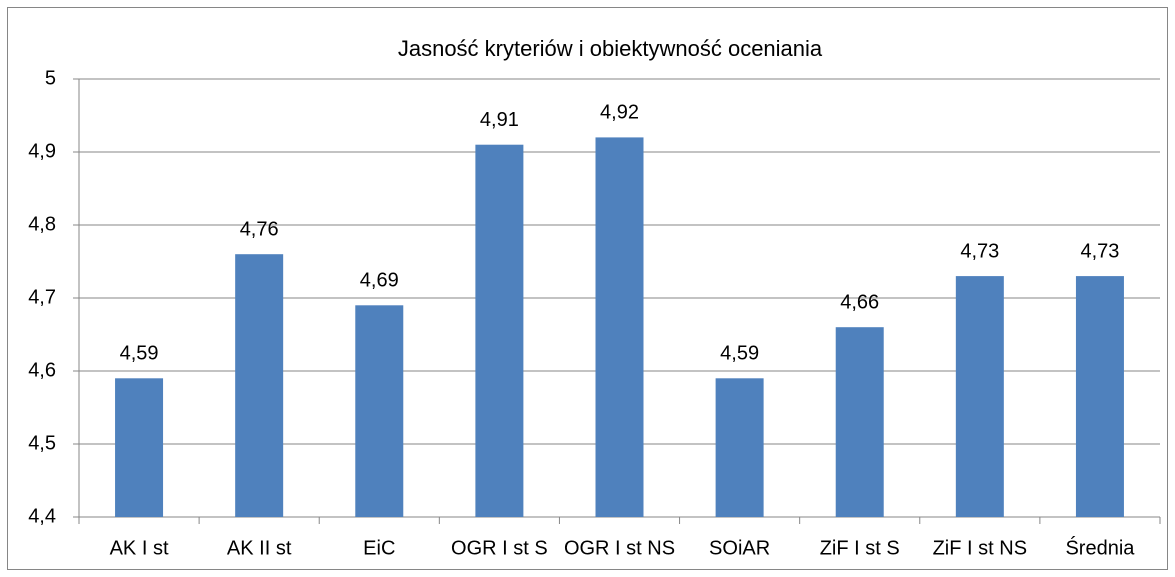 The width and height of the screenshot is (1175, 577). What do you see at coordinates (50, 78) in the screenshot?
I see `y-tick-label: 5` at bounding box center [50, 78].